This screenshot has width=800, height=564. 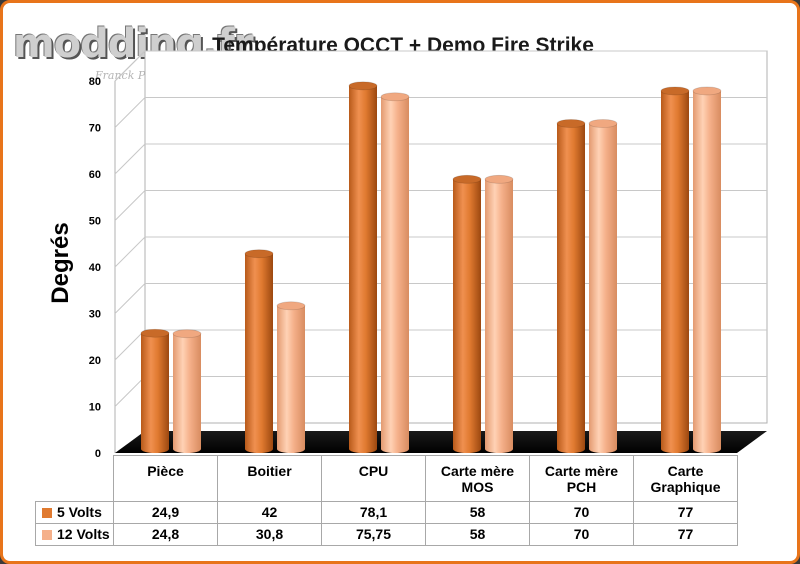 I want to click on table-row: 5 Volts 24,9 42 78,1 58 70 77, so click(x=386, y=512).